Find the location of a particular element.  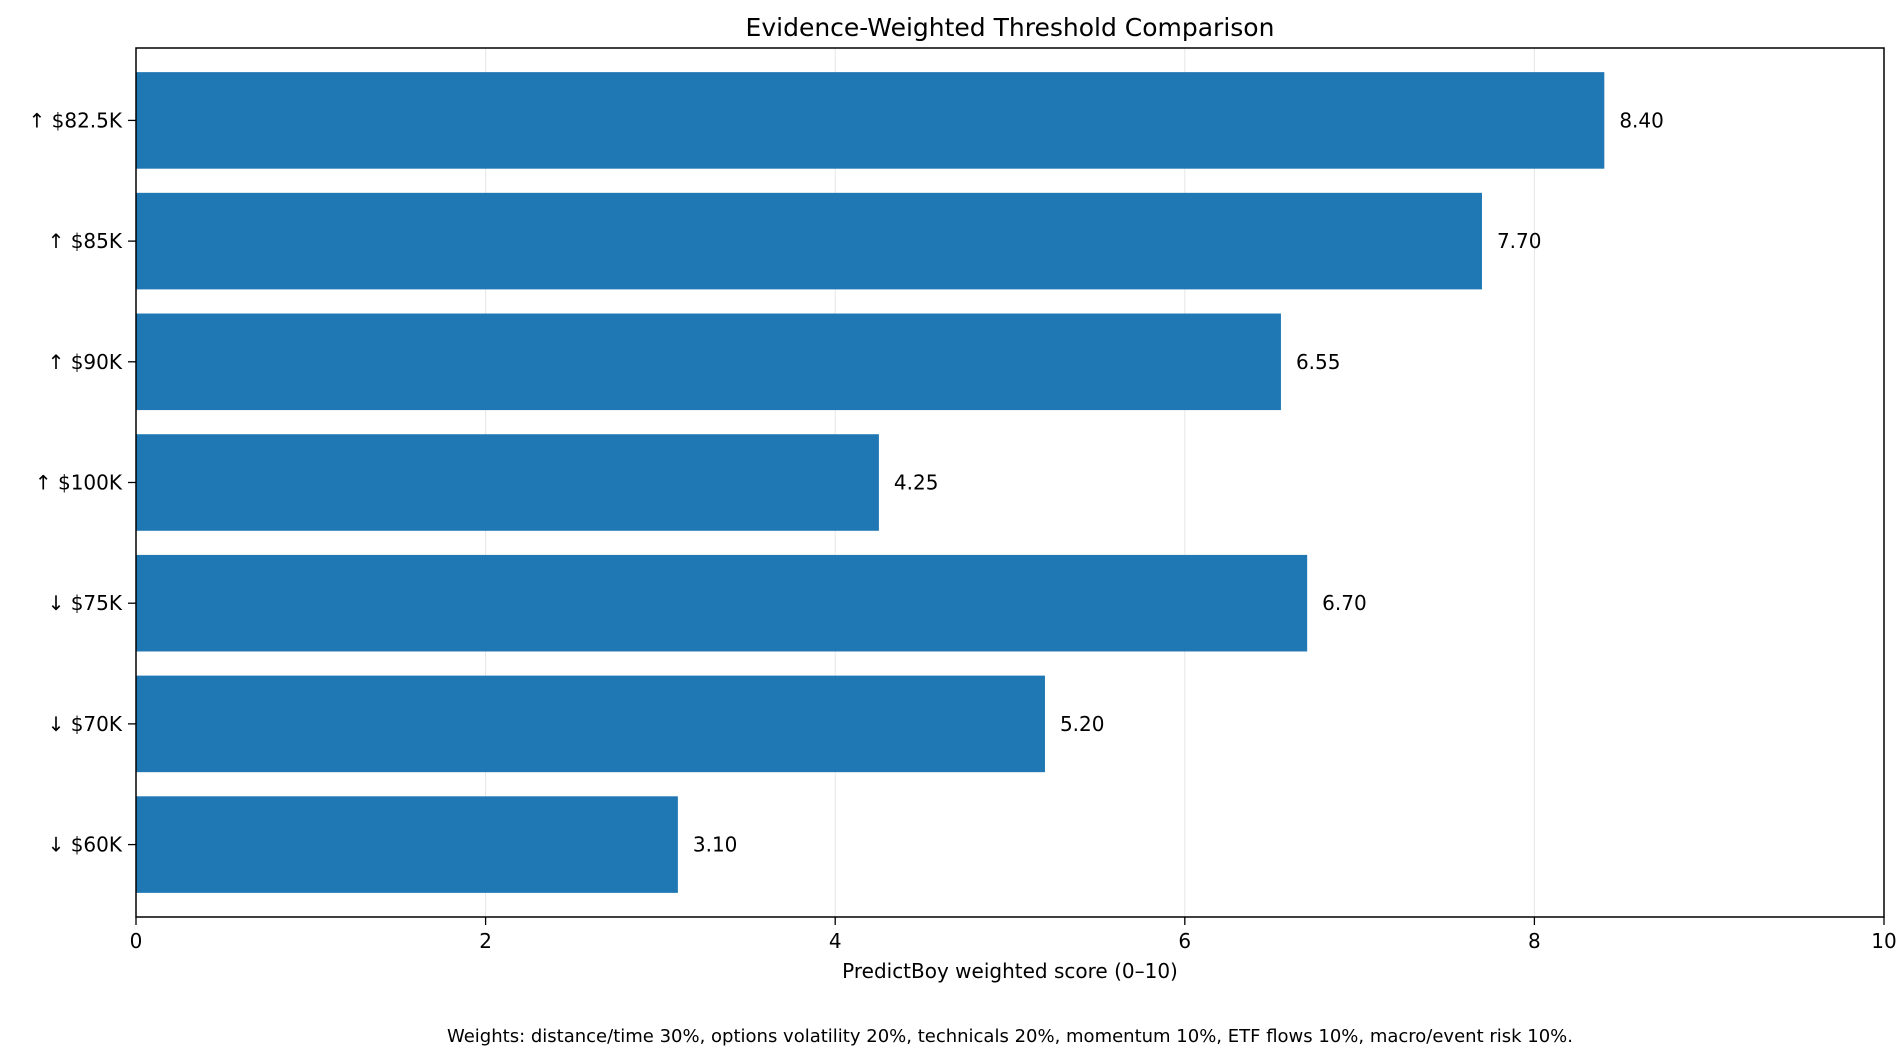

x-tick-label: 2 is located at coordinates (485, 941).